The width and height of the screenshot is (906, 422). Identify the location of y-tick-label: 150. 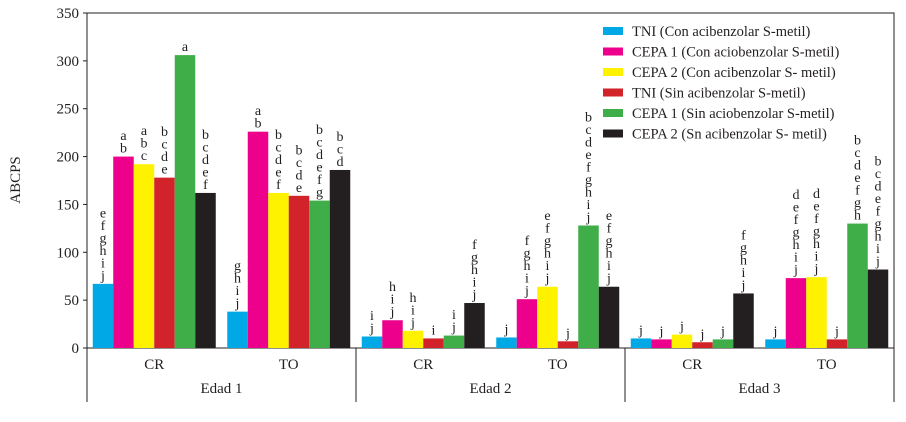
(68, 205).